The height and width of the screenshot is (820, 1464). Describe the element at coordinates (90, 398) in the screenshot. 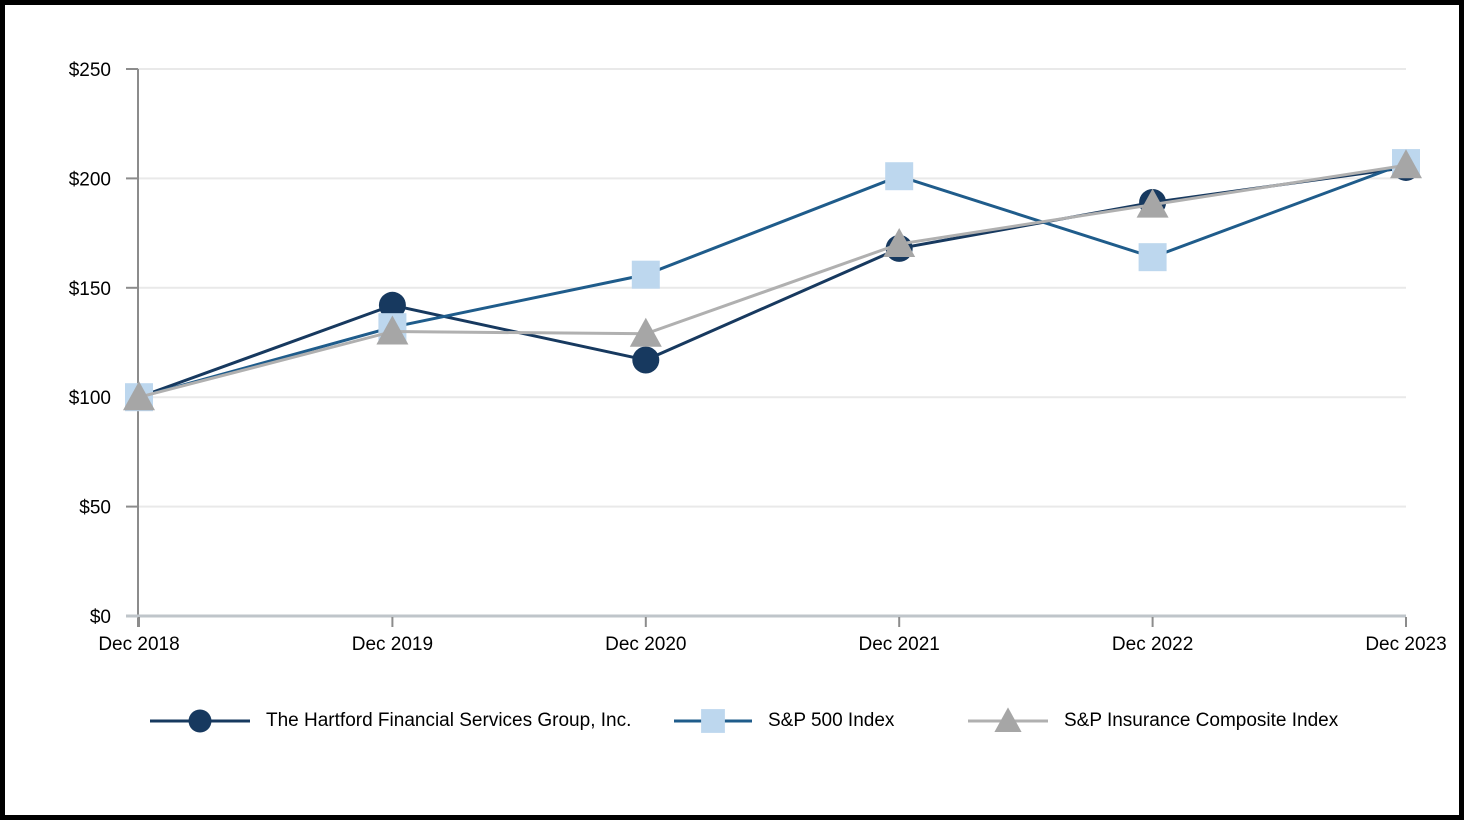

I see `y-tick-label: $100` at that location.